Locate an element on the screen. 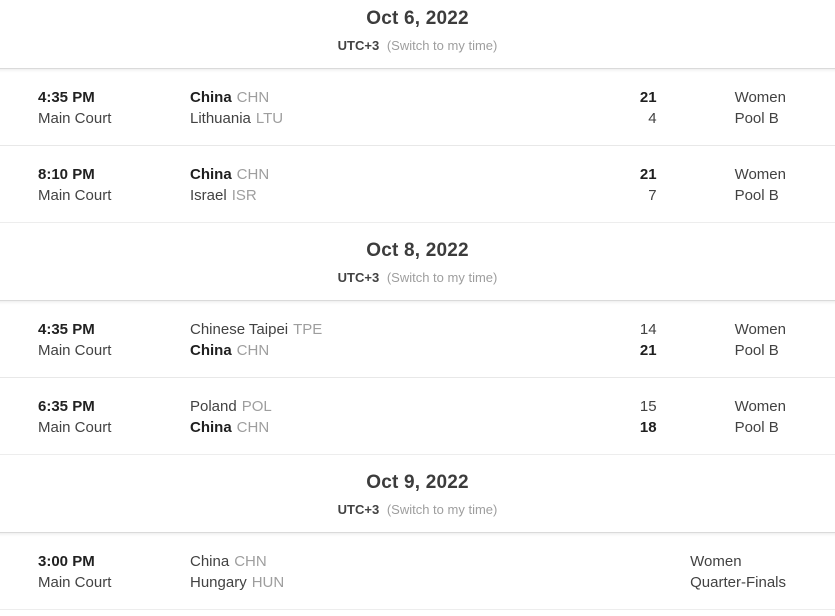 The image size is (835, 616). team-code: TPE is located at coordinates (308, 329).